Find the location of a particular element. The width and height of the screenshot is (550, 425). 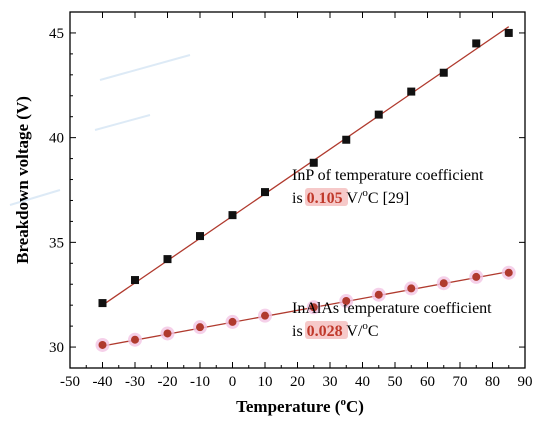

x-tick-label: -40 is located at coordinates (103, 382).